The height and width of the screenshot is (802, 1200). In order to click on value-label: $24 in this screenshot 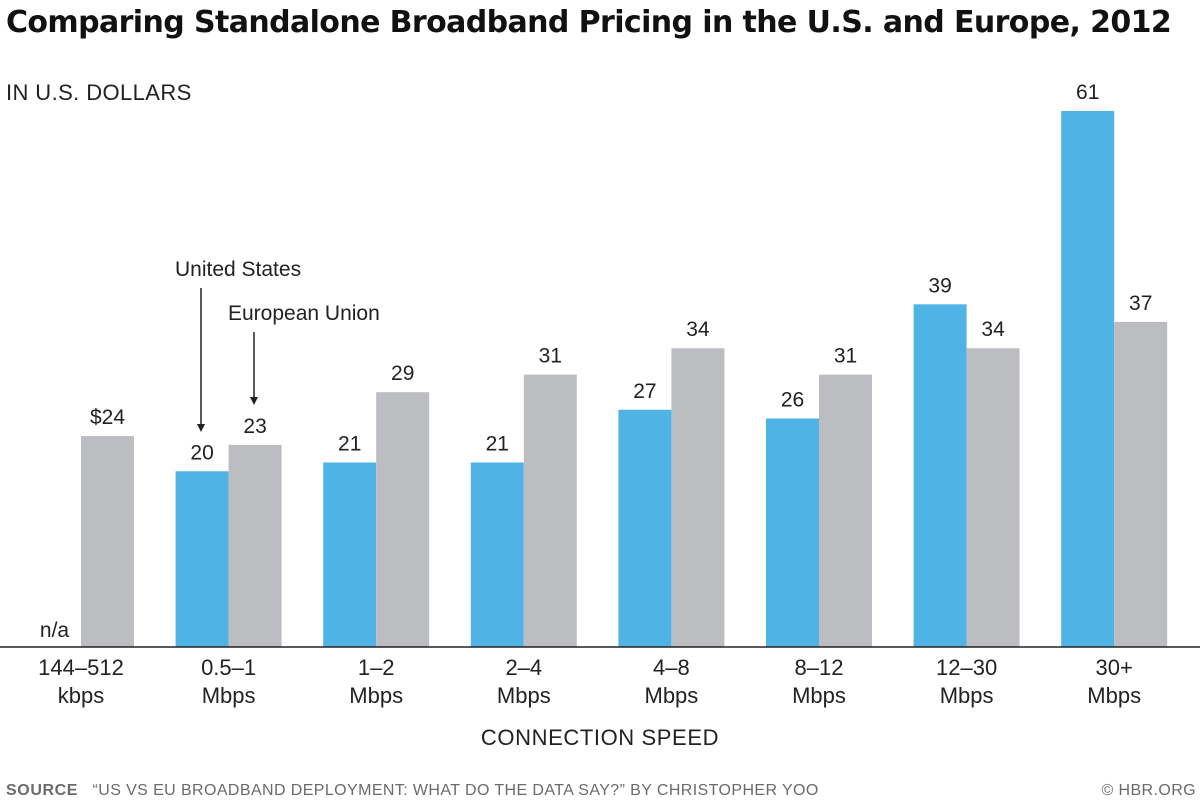, I will do `click(107, 417)`.